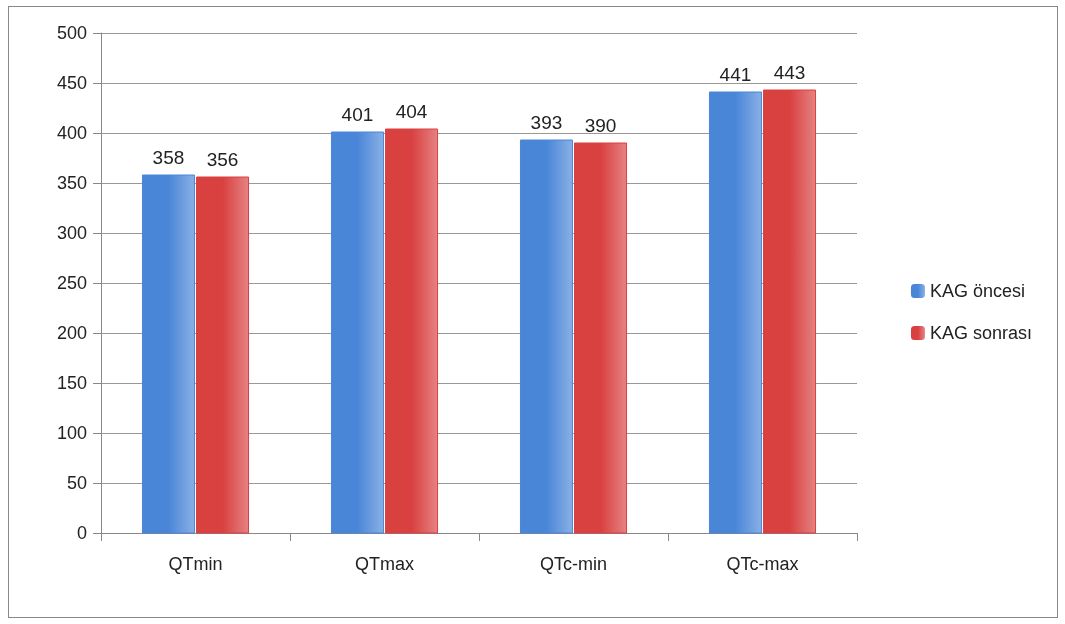 The height and width of the screenshot is (624, 1065). I want to click on x-tick-label: QTmin, so click(195, 564).